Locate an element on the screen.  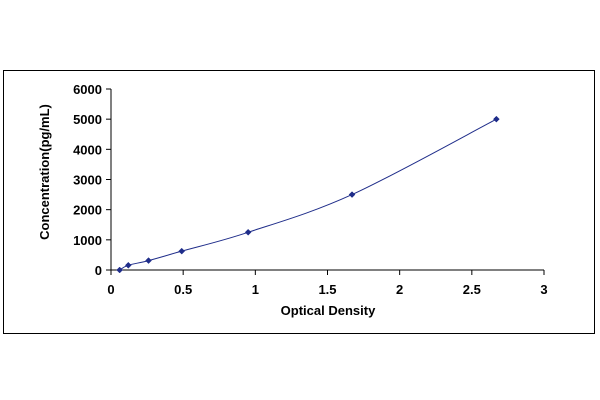
y-axis-title: Concentration(pg/mL) is located at coordinates (44, 172).